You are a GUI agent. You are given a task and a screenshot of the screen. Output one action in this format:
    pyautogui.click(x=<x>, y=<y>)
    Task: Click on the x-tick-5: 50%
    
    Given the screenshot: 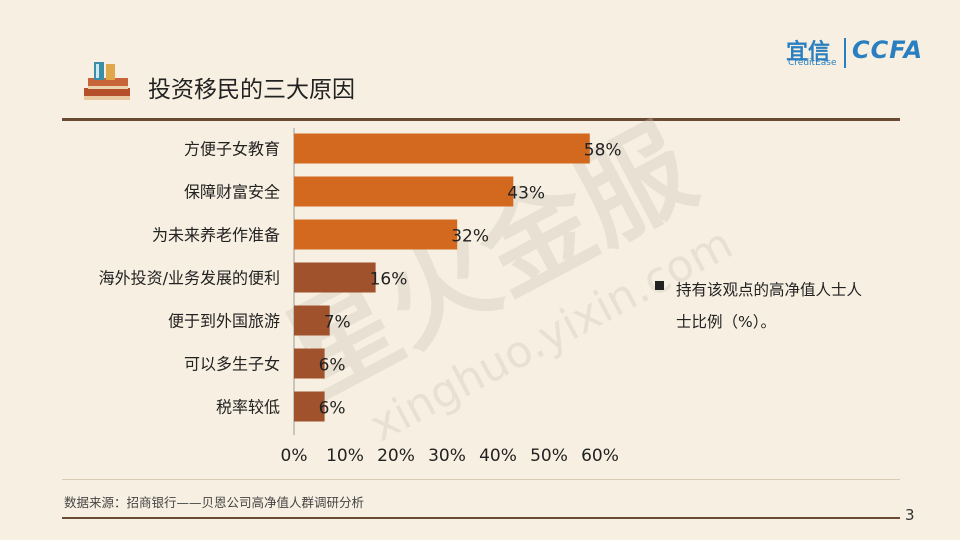 What is the action you would take?
    pyautogui.click(x=549, y=456)
    